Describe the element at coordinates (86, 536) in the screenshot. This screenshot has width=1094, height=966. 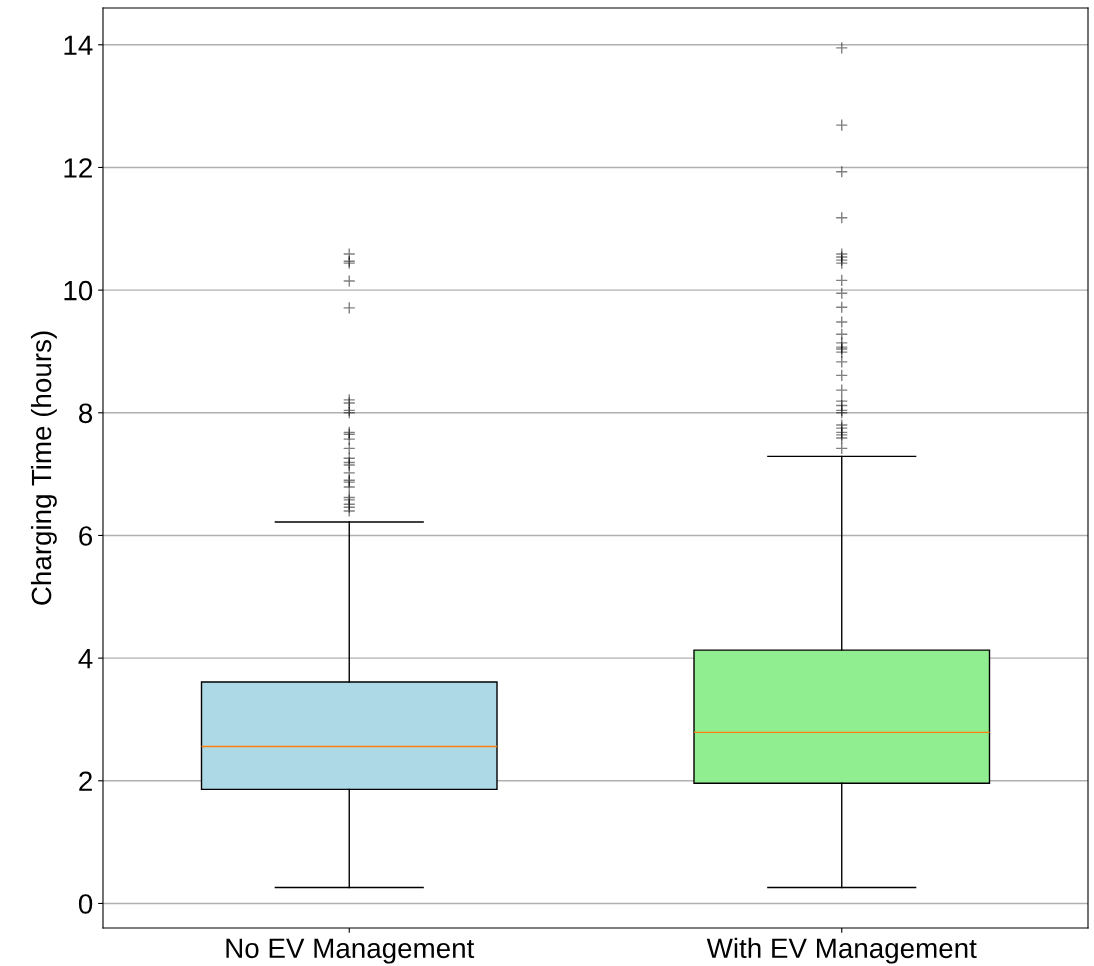
I see `y-tick-label: 6` at that location.